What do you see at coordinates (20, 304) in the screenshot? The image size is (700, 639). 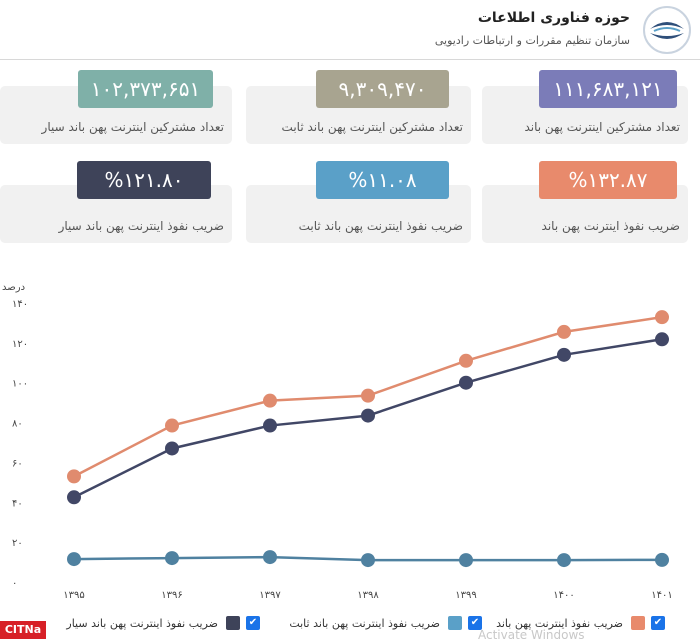 I see `y-tick-label: ۱۴۰` at bounding box center [20, 304].